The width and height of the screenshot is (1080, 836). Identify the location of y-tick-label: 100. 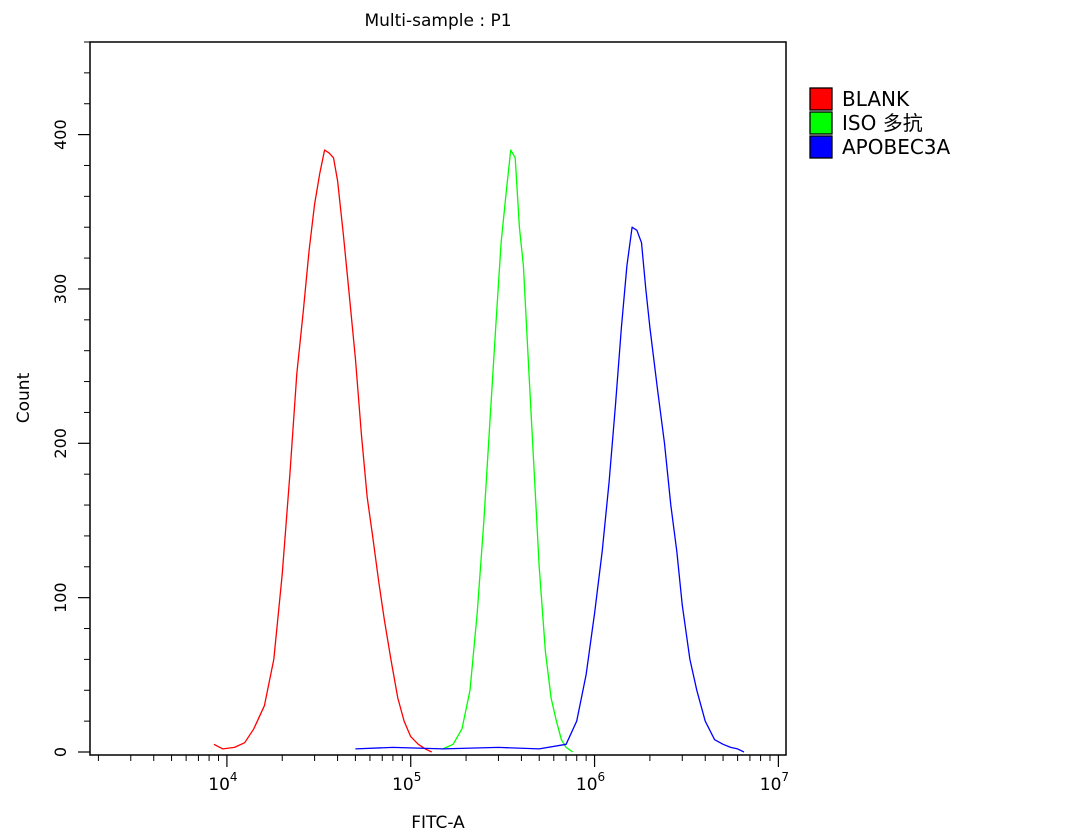
(60, 597).